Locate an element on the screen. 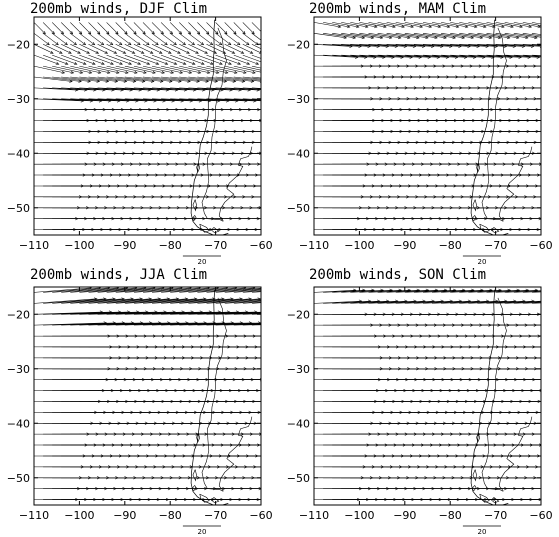 The image size is (559, 537). x-tick-label: −90 is located at coordinates (124, 245).